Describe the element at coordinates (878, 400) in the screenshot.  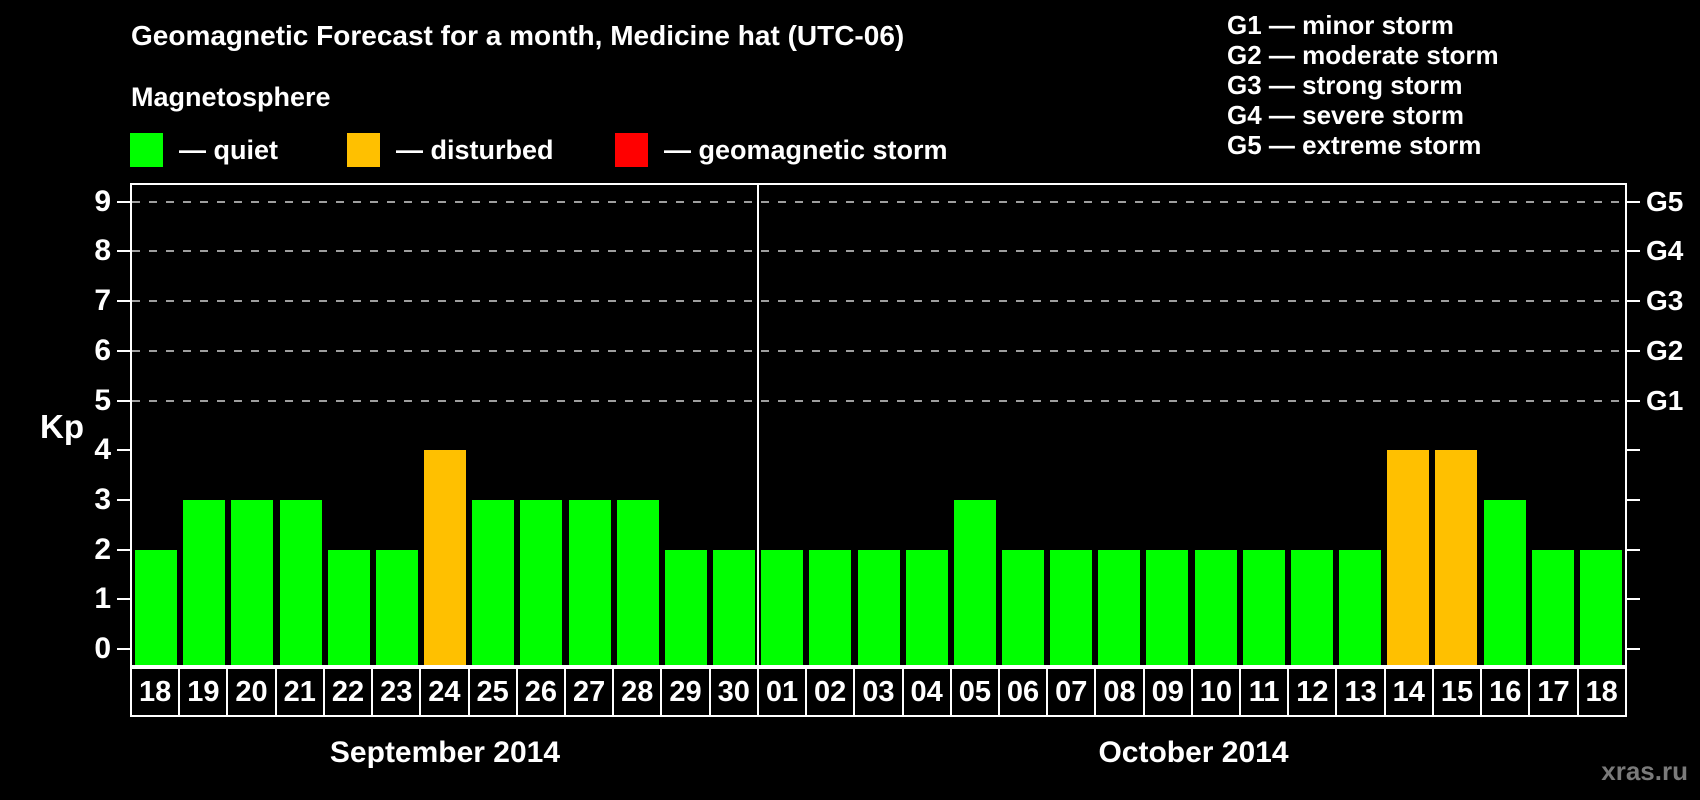
I see `gridline-kp5` at that location.